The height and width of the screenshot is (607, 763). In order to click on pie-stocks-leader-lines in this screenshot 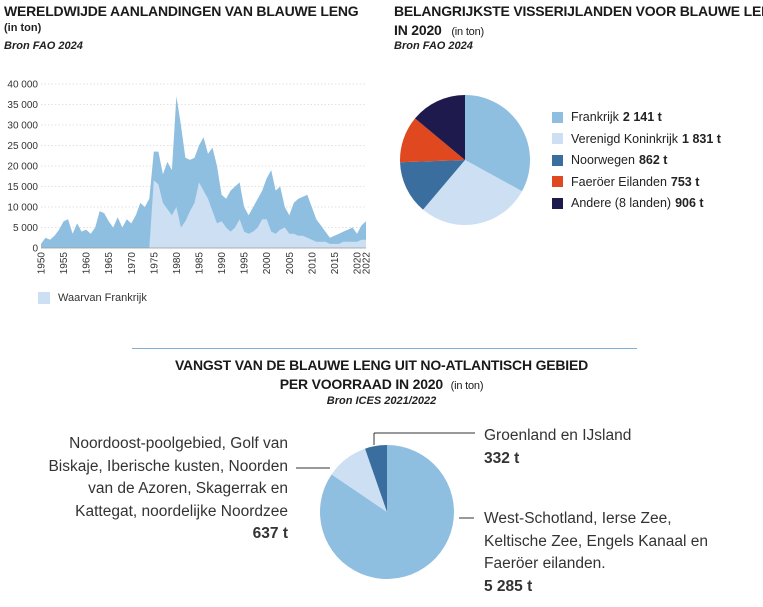, I will do `click(385, 475)`.